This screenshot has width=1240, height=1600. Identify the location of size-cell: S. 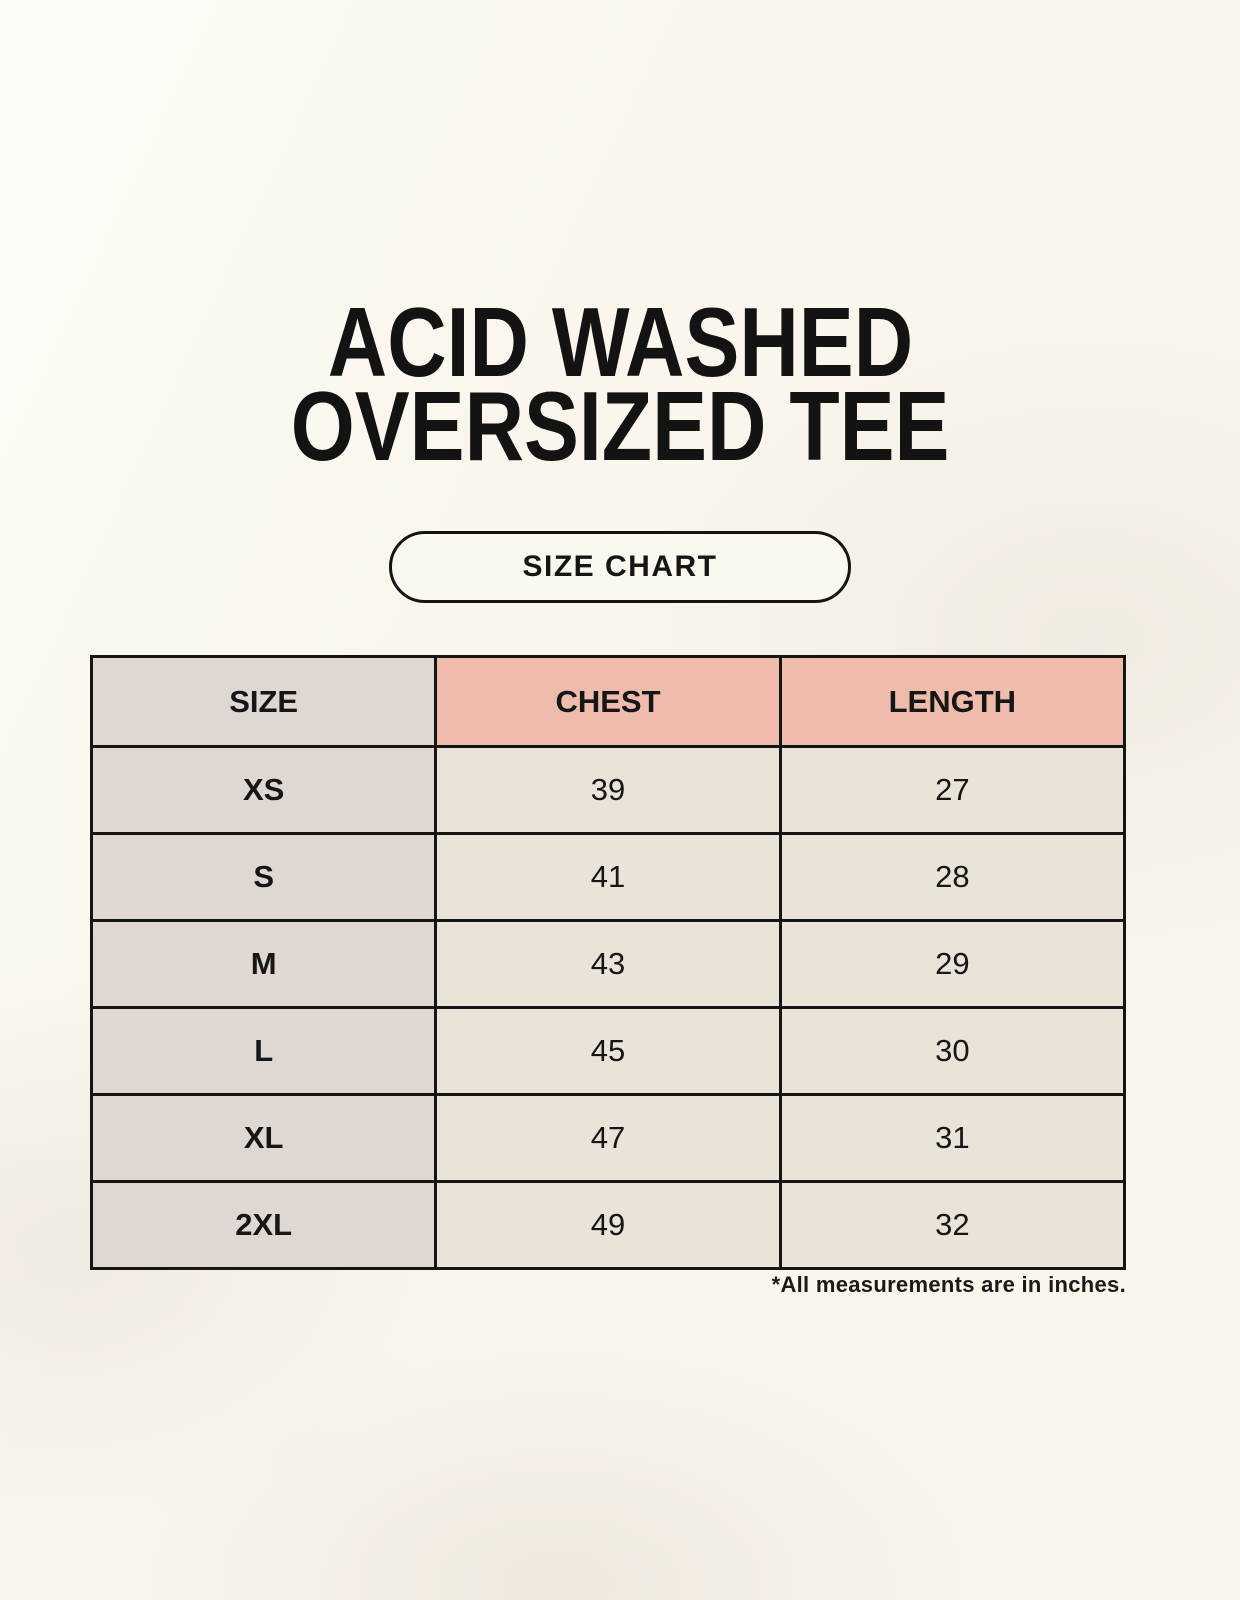
(263, 877).